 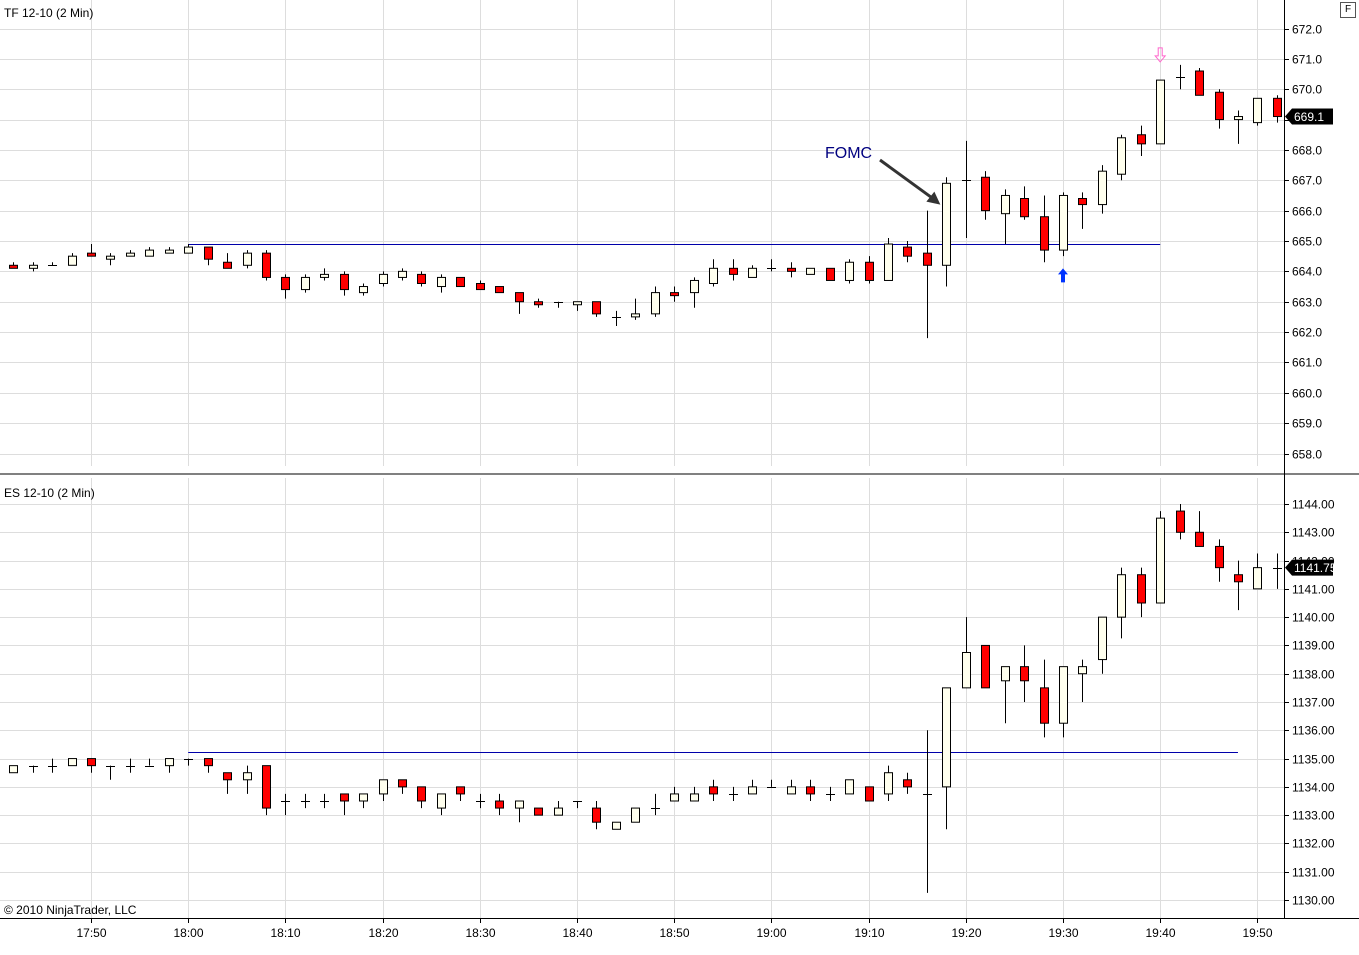 What do you see at coordinates (1315, 568) in the screenshot?
I see `es-last-price-label: 1141.75` at bounding box center [1315, 568].